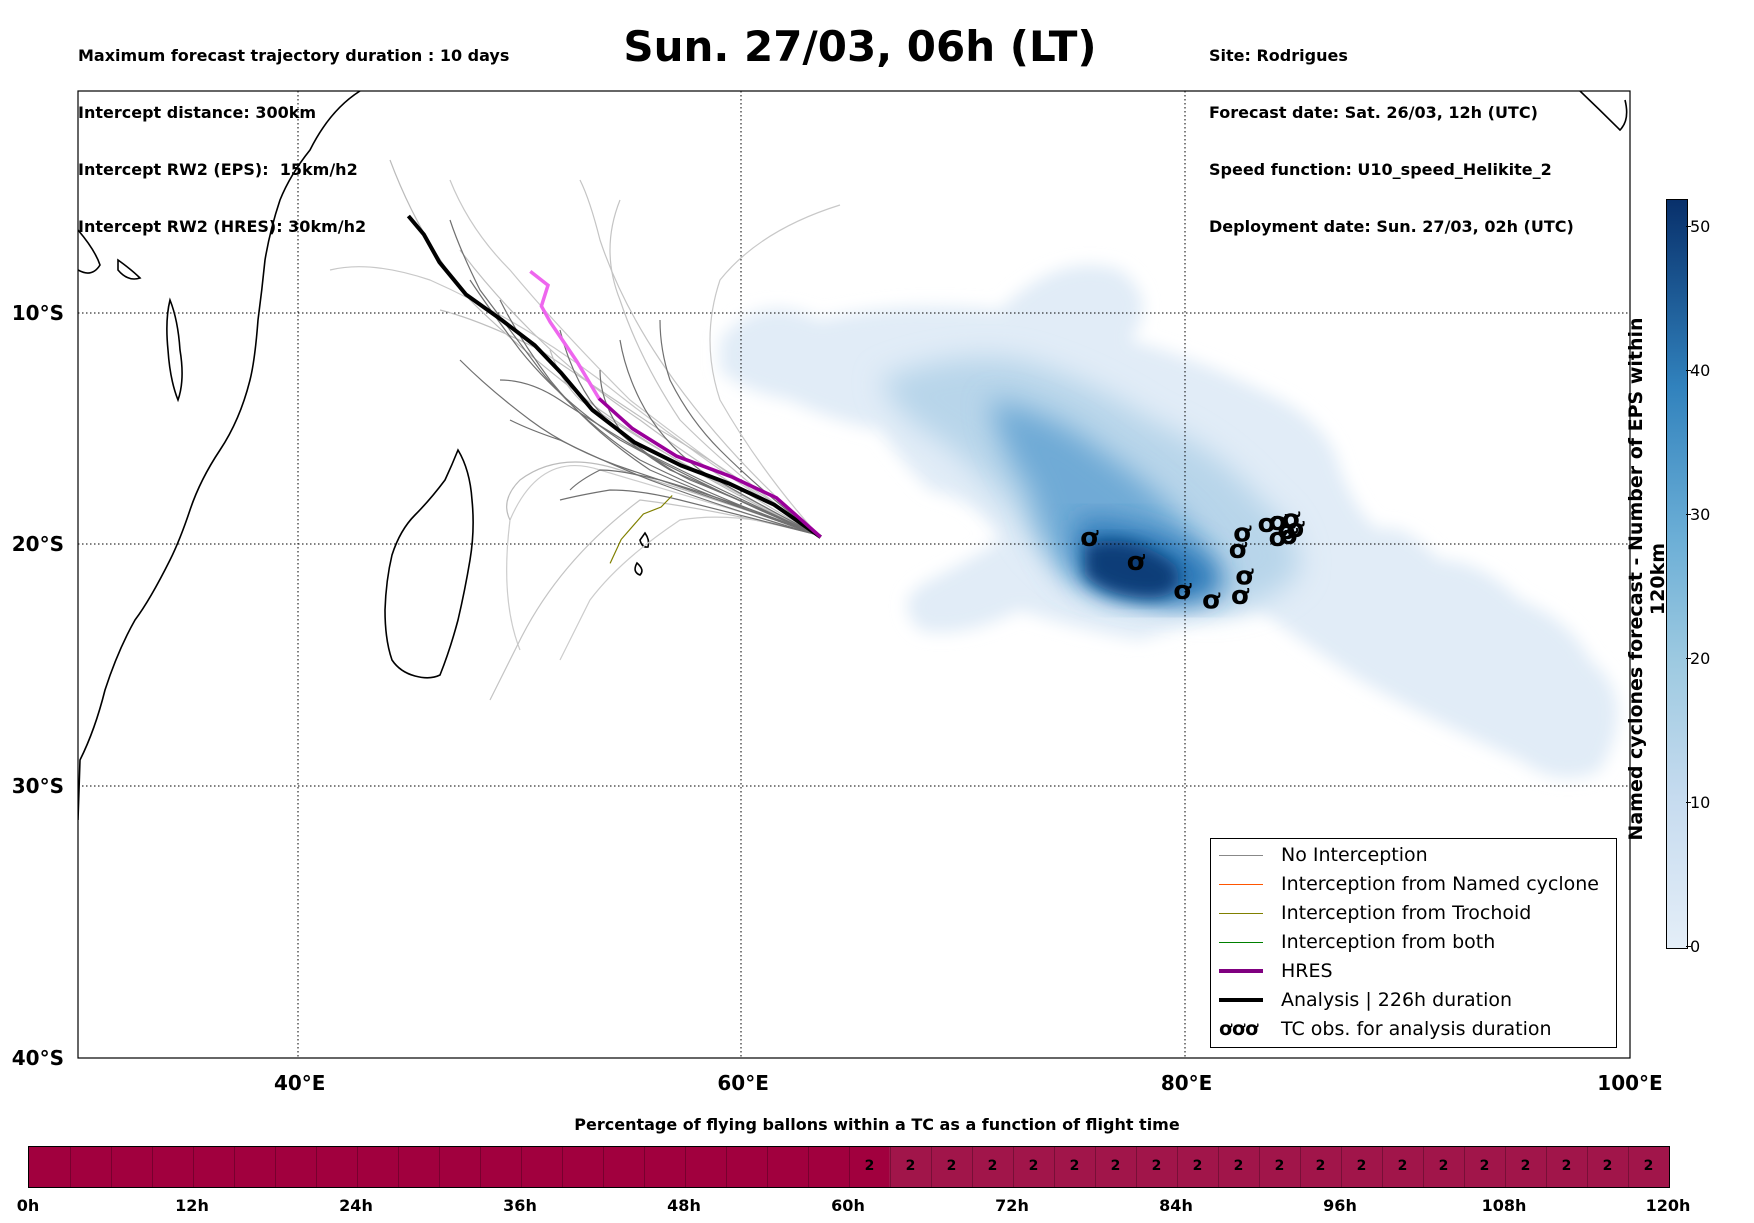 The width and height of the screenshot is (1754, 1223). I want to click on legend-item-hres: HRES, so click(1276, 971).